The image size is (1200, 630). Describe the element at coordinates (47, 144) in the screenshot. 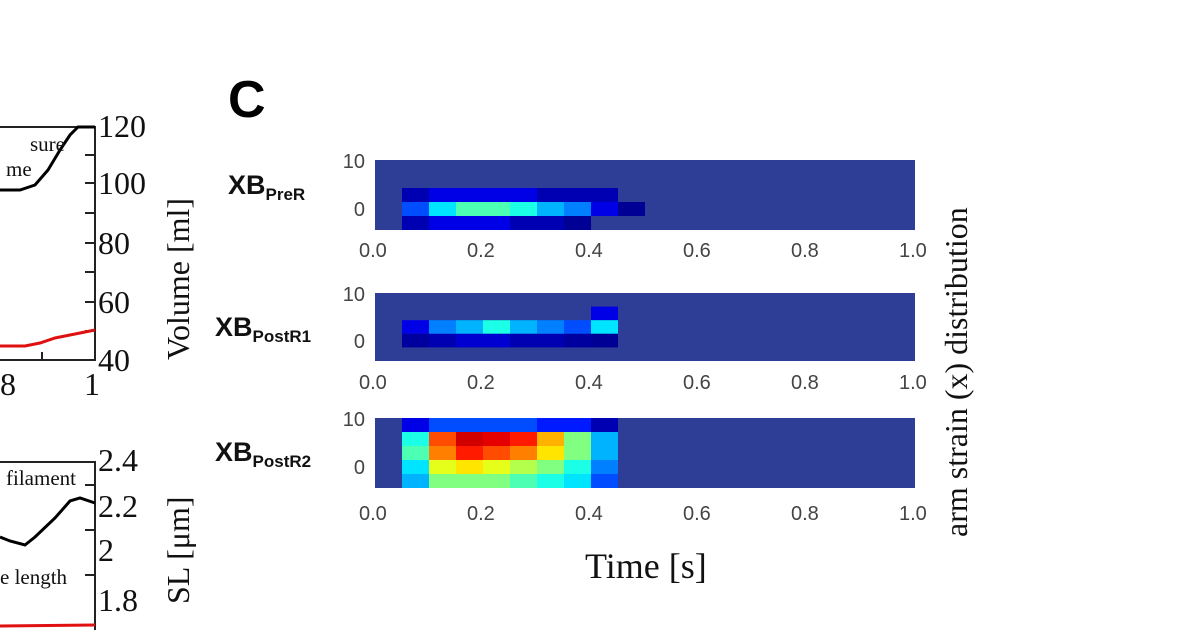

I see `legend-fragment-pressure: sure` at that location.